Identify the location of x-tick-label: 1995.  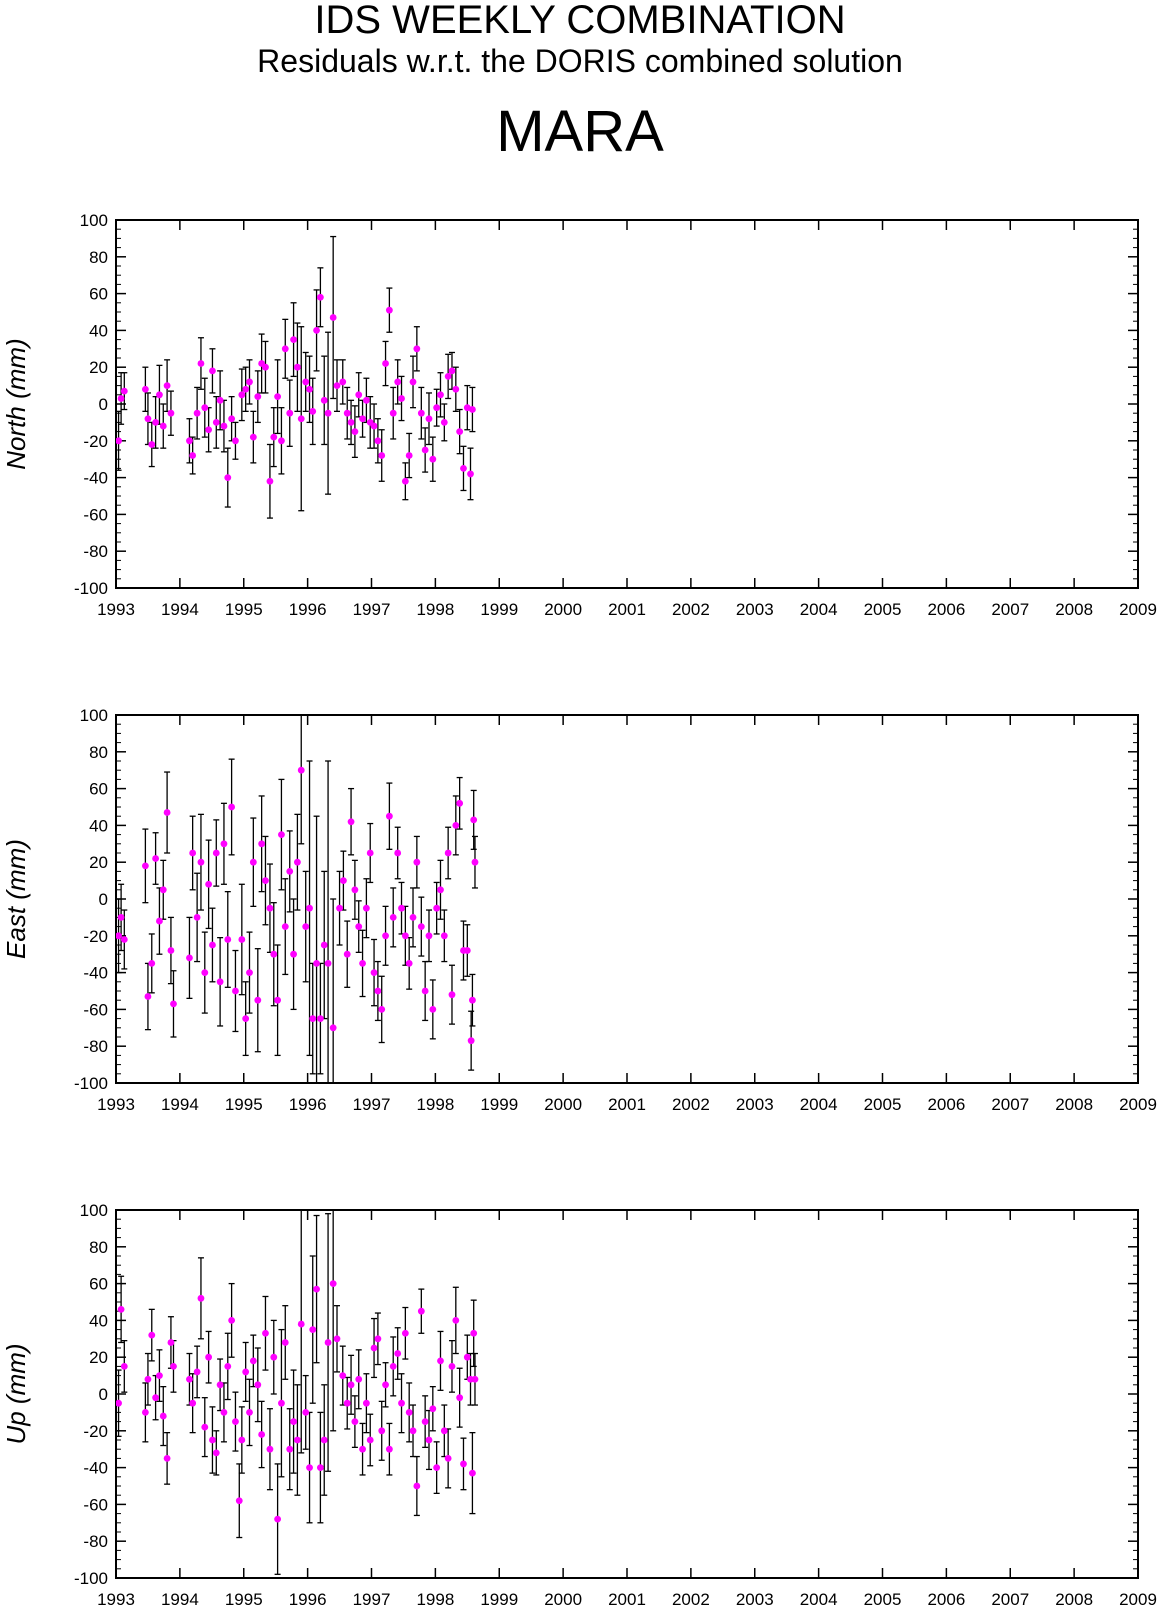
(244, 1104).